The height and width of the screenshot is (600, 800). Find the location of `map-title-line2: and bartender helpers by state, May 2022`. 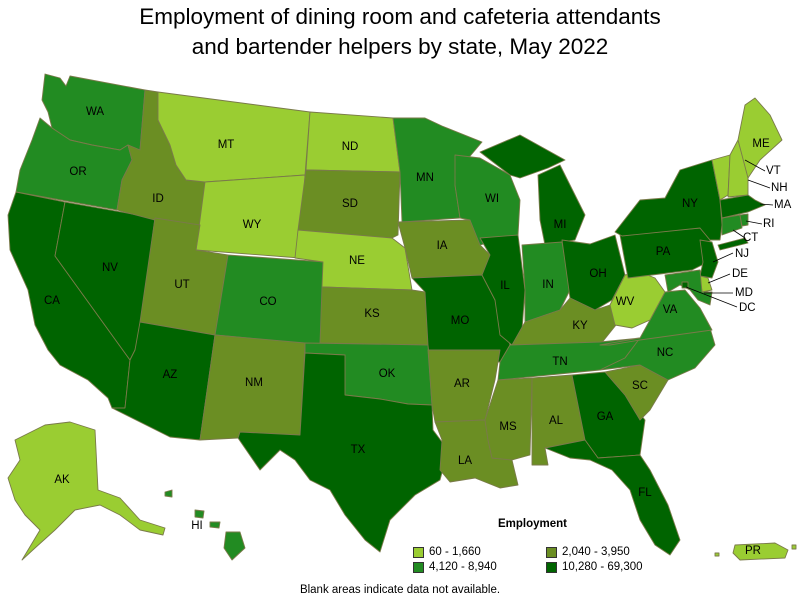

map-title-line2: and bartender helpers by state, May 2022 is located at coordinates (400, 46).